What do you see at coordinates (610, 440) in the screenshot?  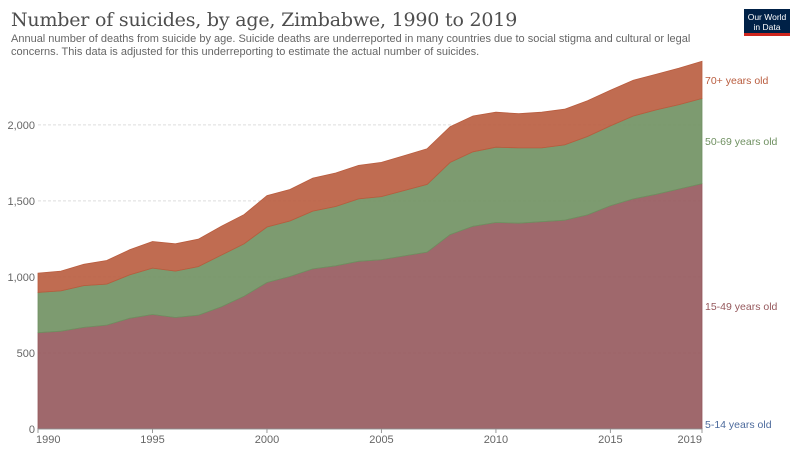 I see `x-tick-2015: 2015` at bounding box center [610, 440].